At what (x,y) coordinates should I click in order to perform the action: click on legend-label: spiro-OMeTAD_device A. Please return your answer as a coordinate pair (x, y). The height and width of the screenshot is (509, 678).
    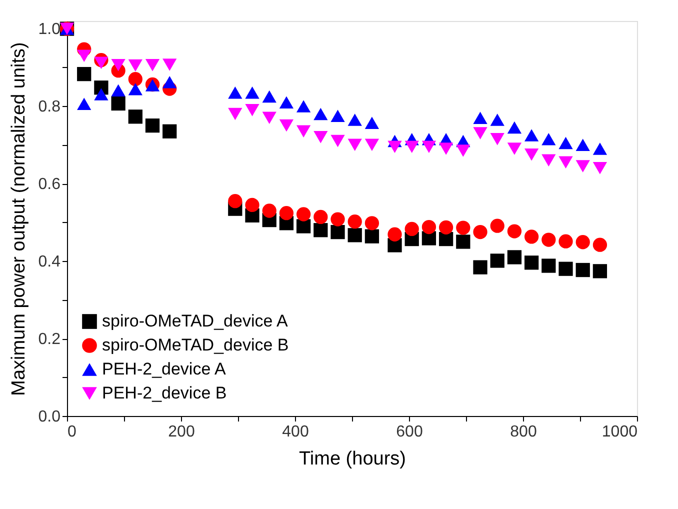
    Looking at the image, I should click on (195, 321).